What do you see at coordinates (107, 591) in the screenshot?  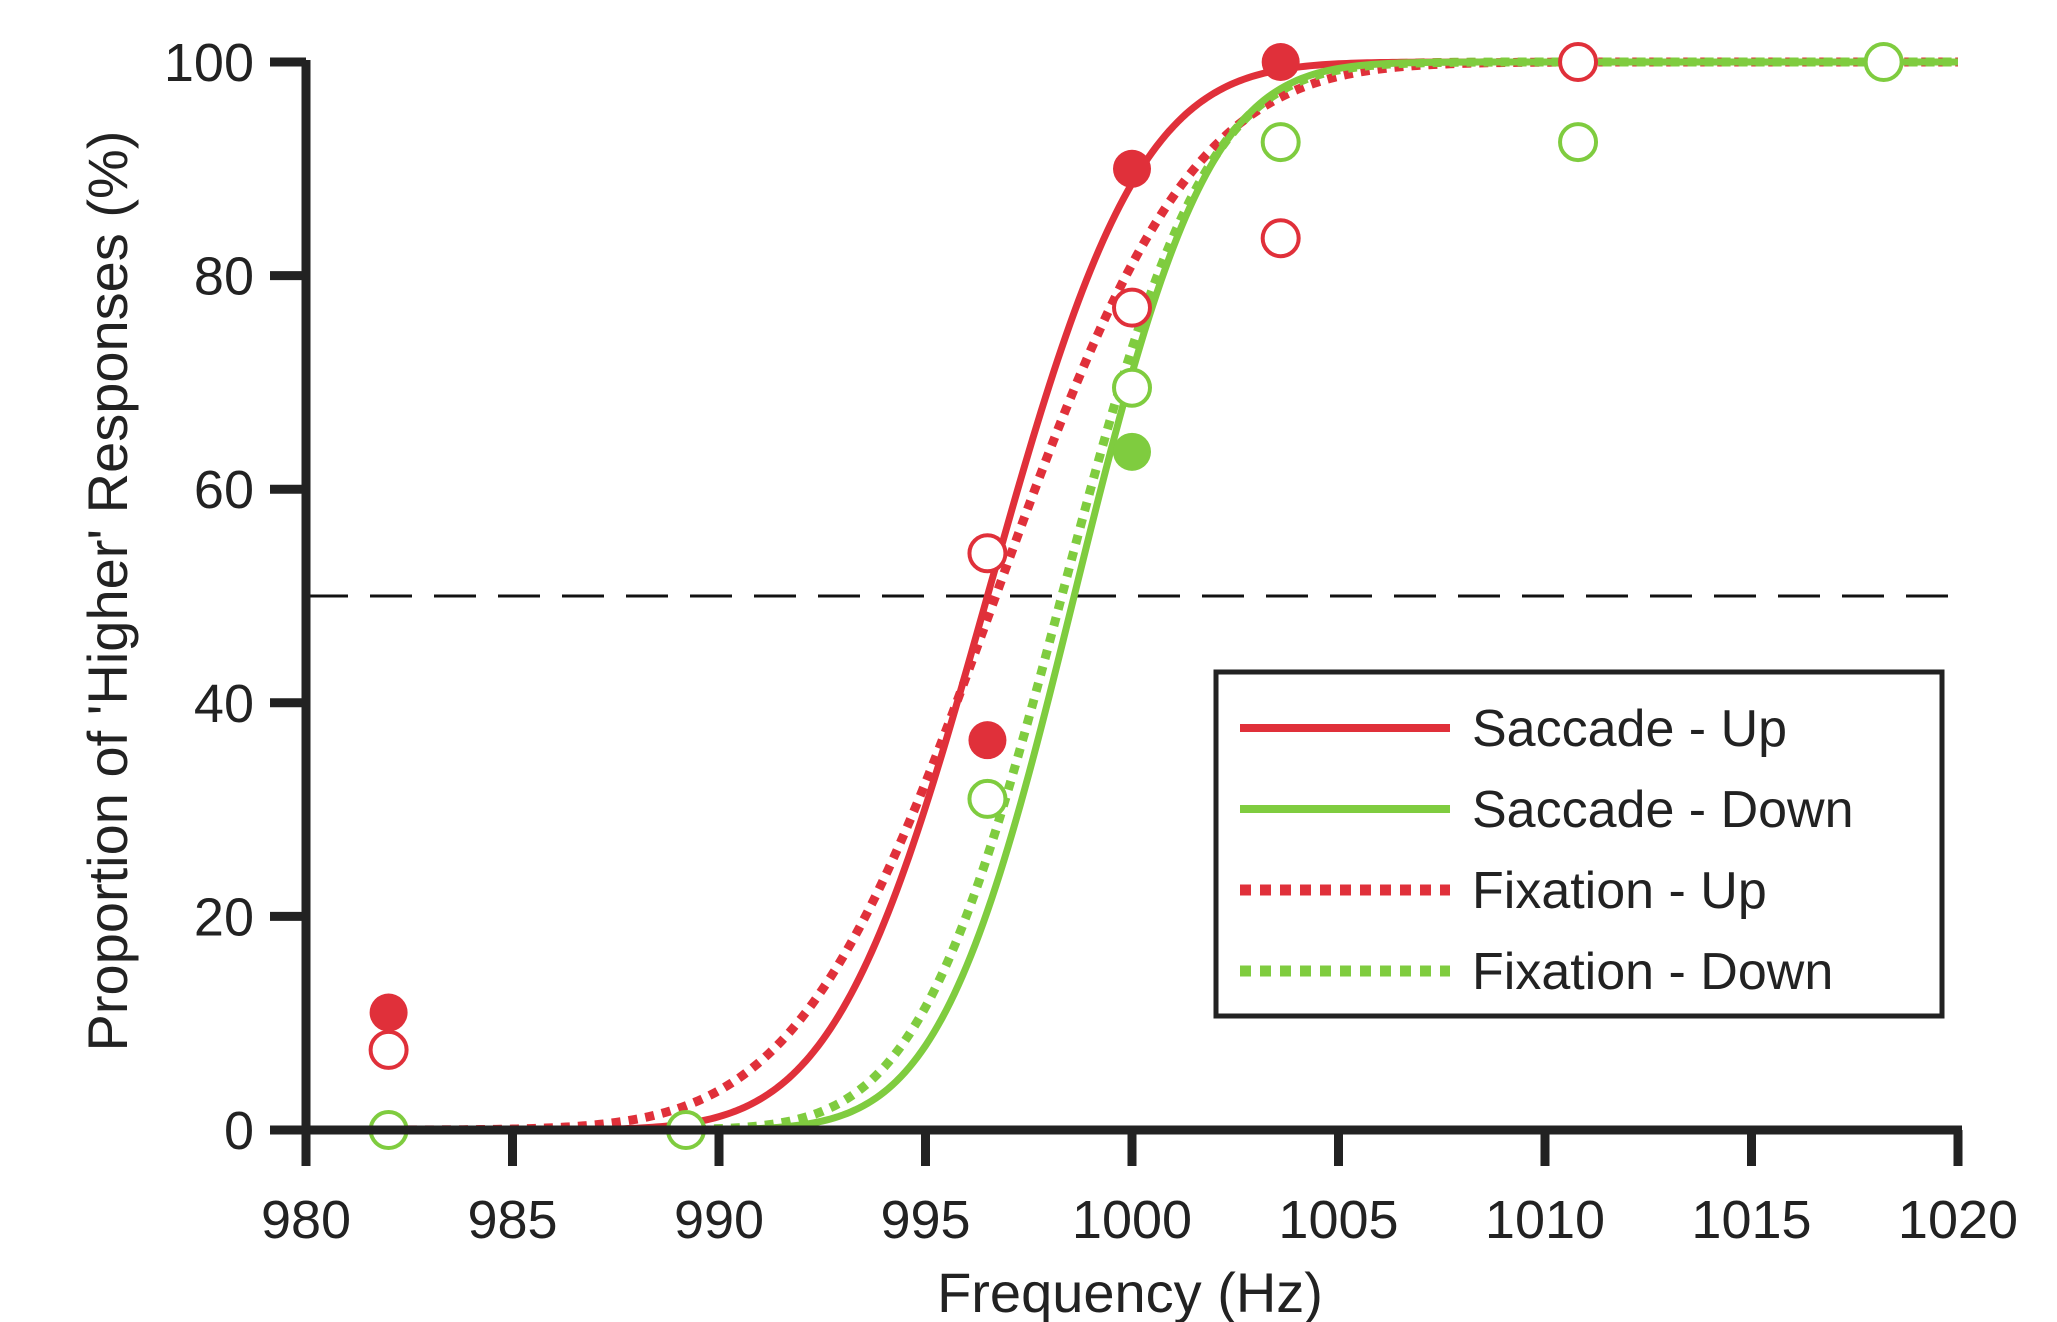 I see `y-axis-label: Proportion of 'Higher' Responses (%)` at bounding box center [107, 591].